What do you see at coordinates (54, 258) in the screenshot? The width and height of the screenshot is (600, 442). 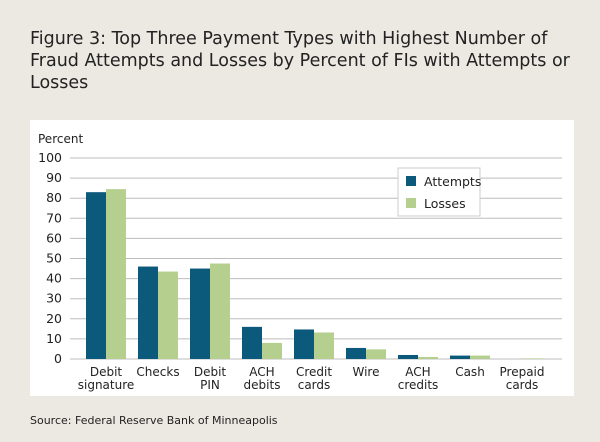 I see `y-tick-label: 50` at bounding box center [54, 258].